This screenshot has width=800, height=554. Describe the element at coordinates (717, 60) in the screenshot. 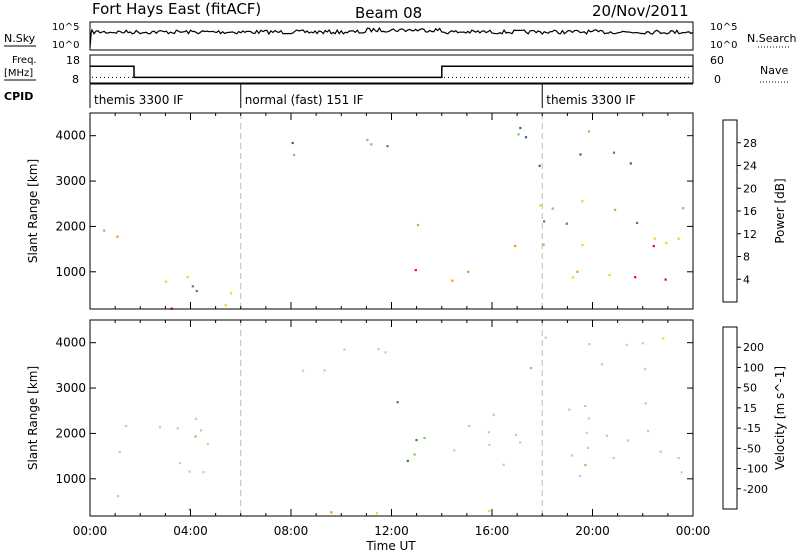

I see `nave-right-tick-top: 60` at that location.